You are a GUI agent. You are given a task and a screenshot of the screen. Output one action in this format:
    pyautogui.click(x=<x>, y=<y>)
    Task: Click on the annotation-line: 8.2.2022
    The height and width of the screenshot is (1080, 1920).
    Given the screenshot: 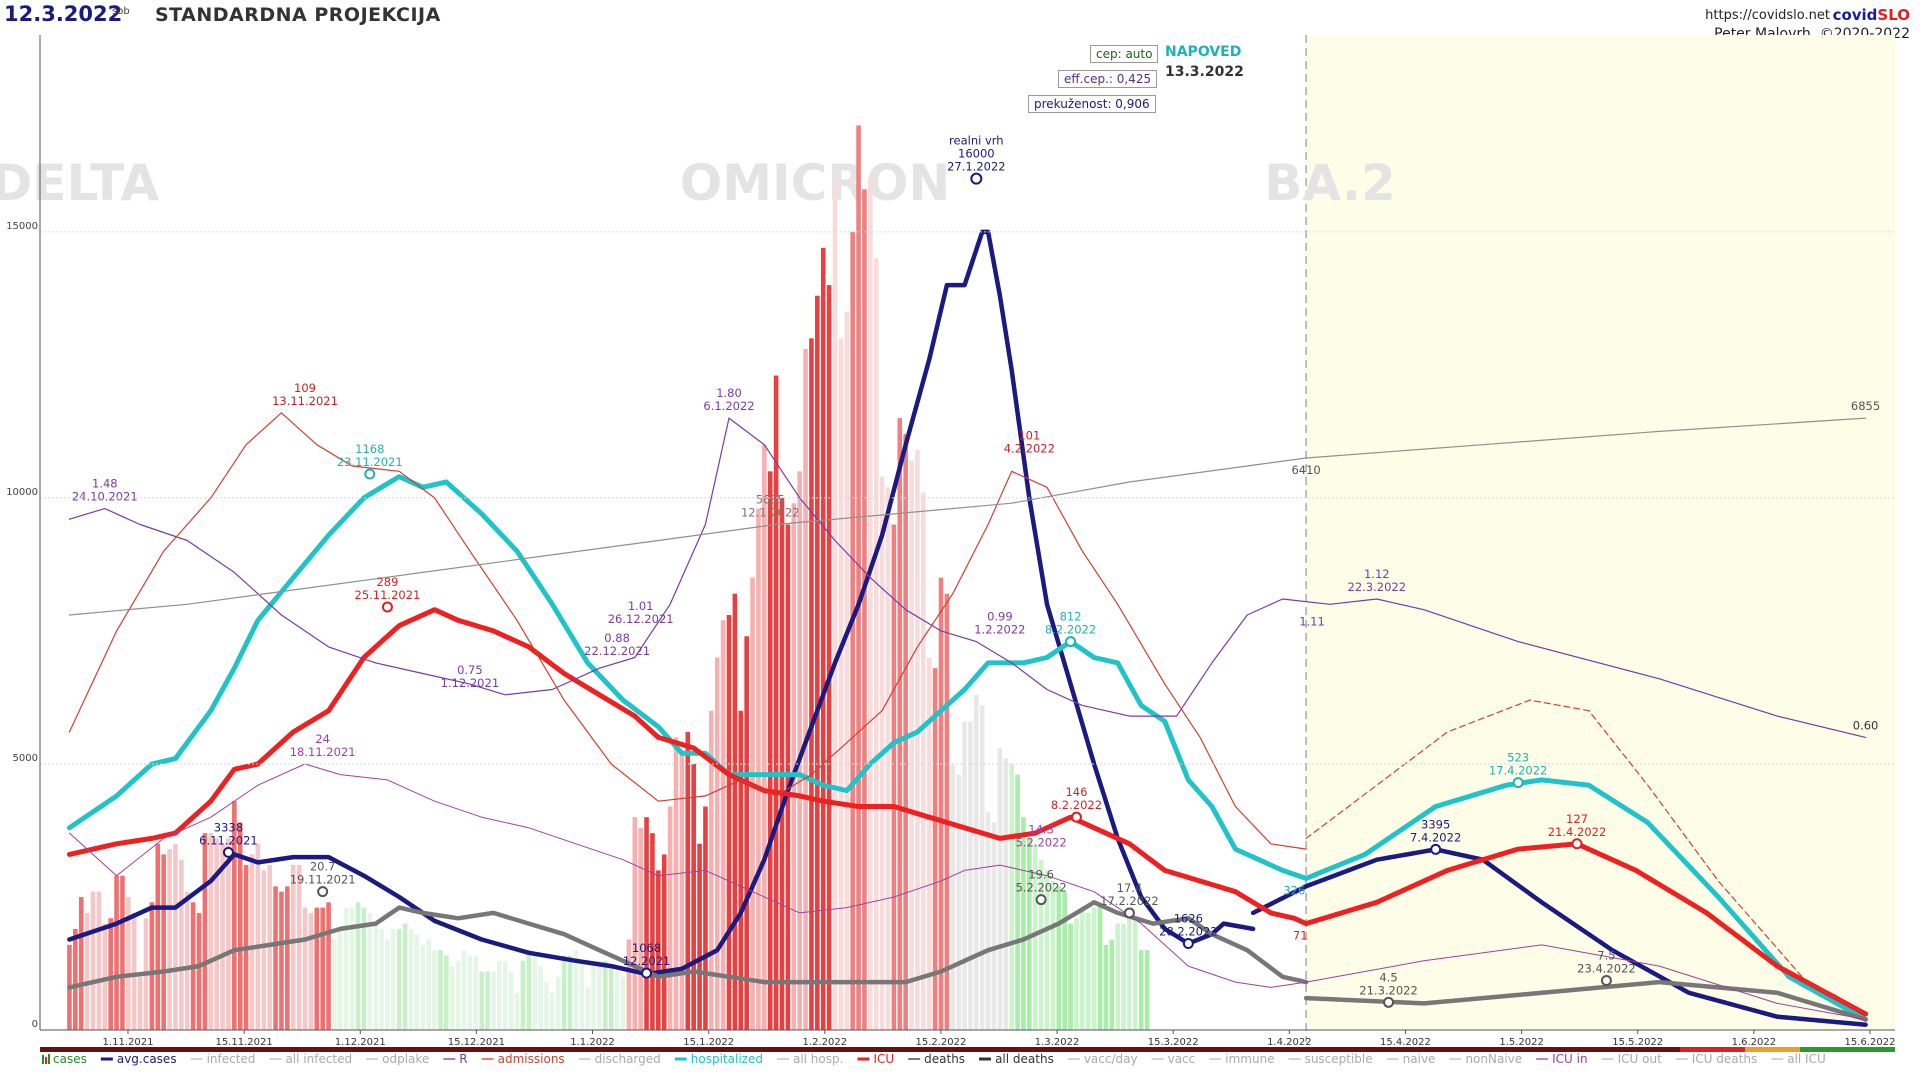 What is the action you would take?
    pyautogui.click(x=1076, y=805)
    